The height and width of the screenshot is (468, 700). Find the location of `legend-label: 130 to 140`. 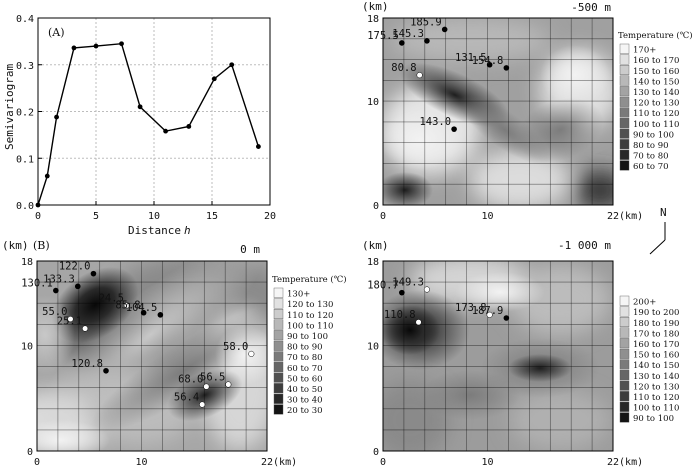

legend-label: 130 to 140 is located at coordinates (656, 93).